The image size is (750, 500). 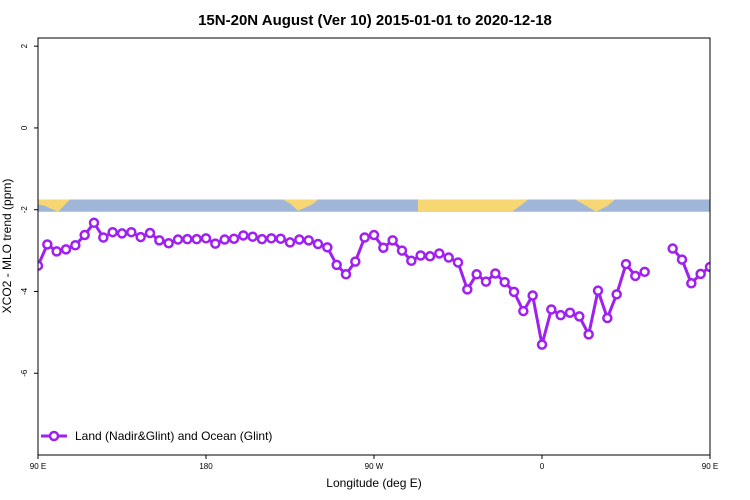 What do you see at coordinates (24, 291) in the screenshot?
I see `y-tick-label: -4` at bounding box center [24, 291].